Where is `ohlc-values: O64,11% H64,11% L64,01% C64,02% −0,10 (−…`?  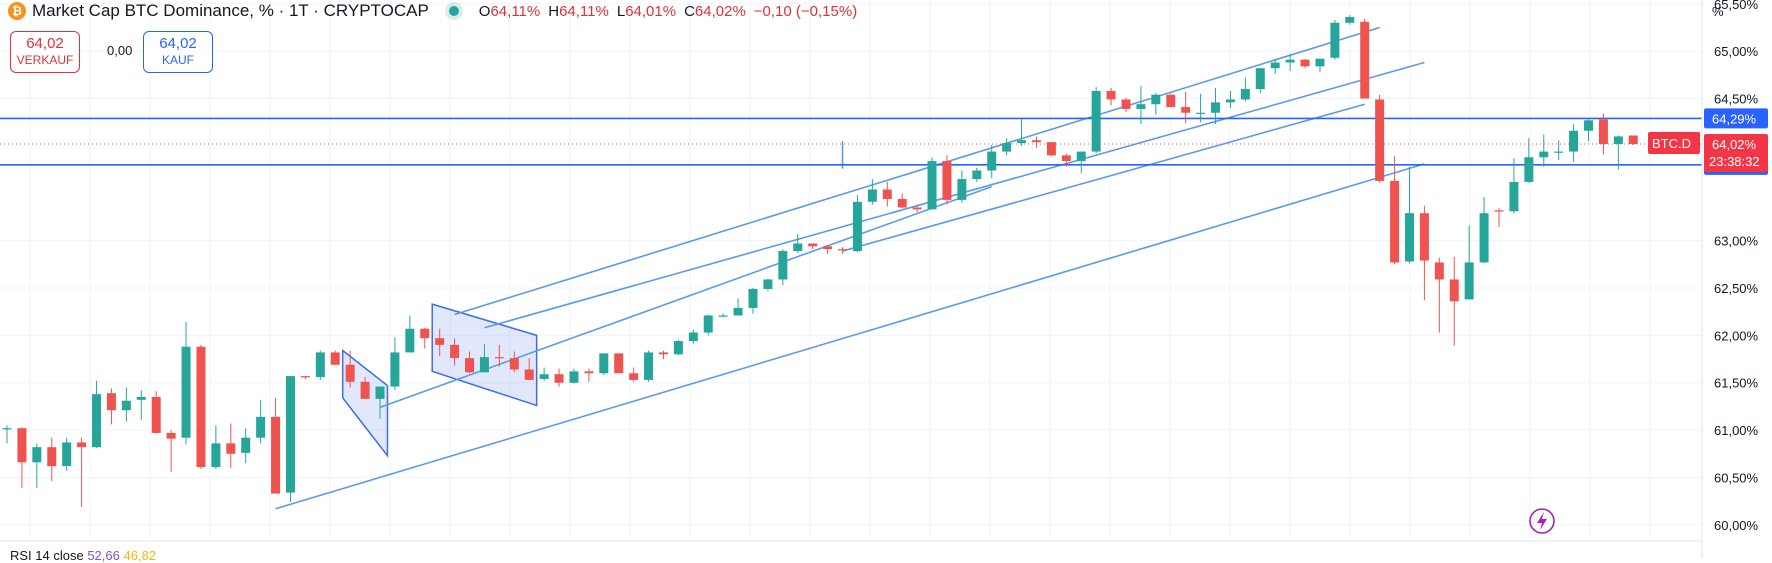
ohlc-values: O64,11% H64,11% L64,01% C64,02% −0,10 (−… is located at coordinates (668, 11).